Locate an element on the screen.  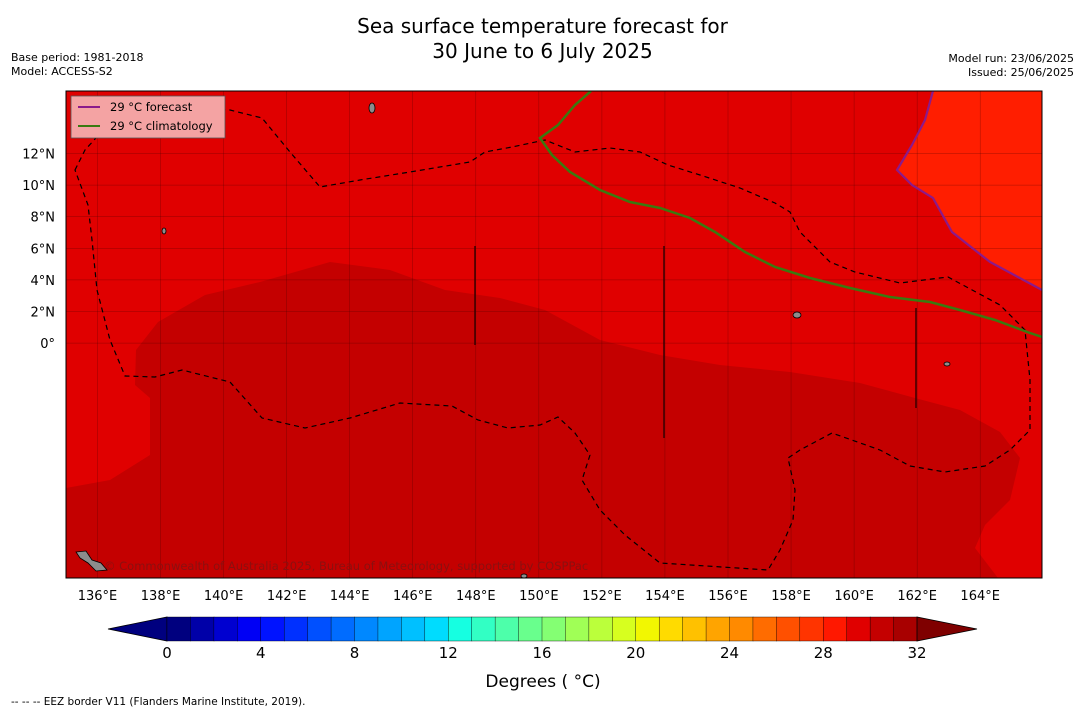
meta-left: Base period: 1981-2018 Model: ACCESS-S2 is located at coordinates (77, 65).